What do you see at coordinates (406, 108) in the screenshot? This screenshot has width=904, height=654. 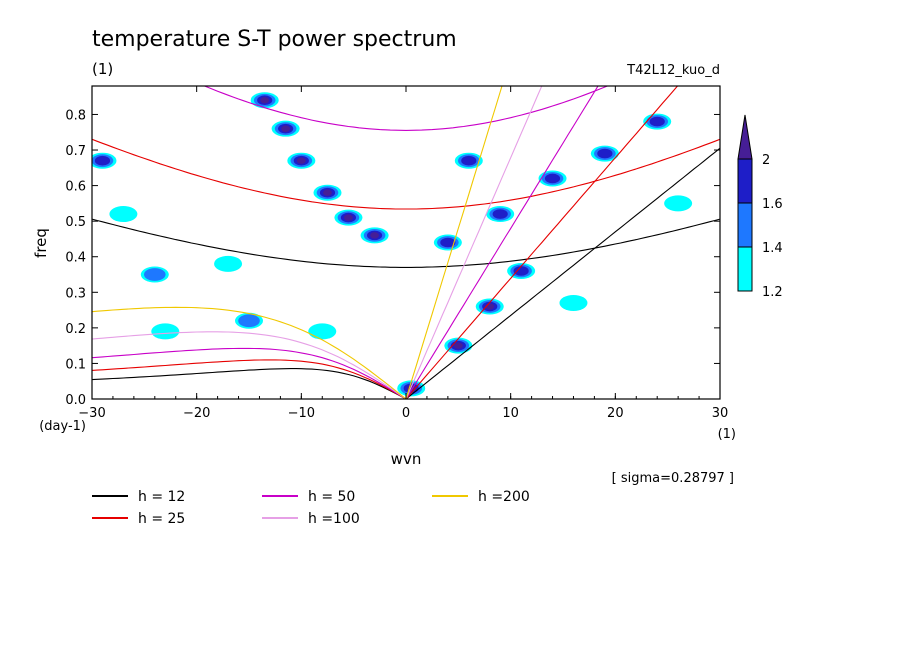 I see `curve-inertia-gravity-h50` at bounding box center [406, 108].